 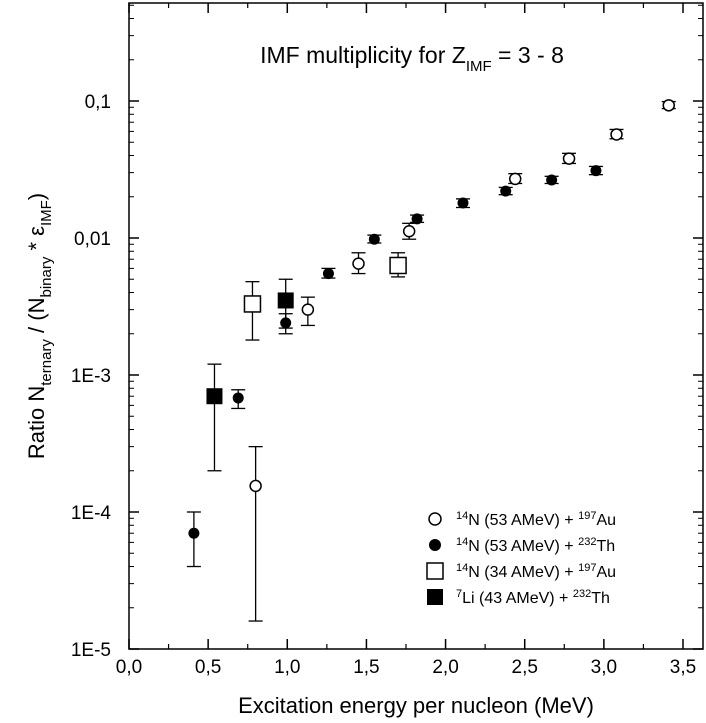 What do you see at coordinates (129, 667) in the screenshot?
I see `x-tick-label: 0,0` at bounding box center [129, 667].